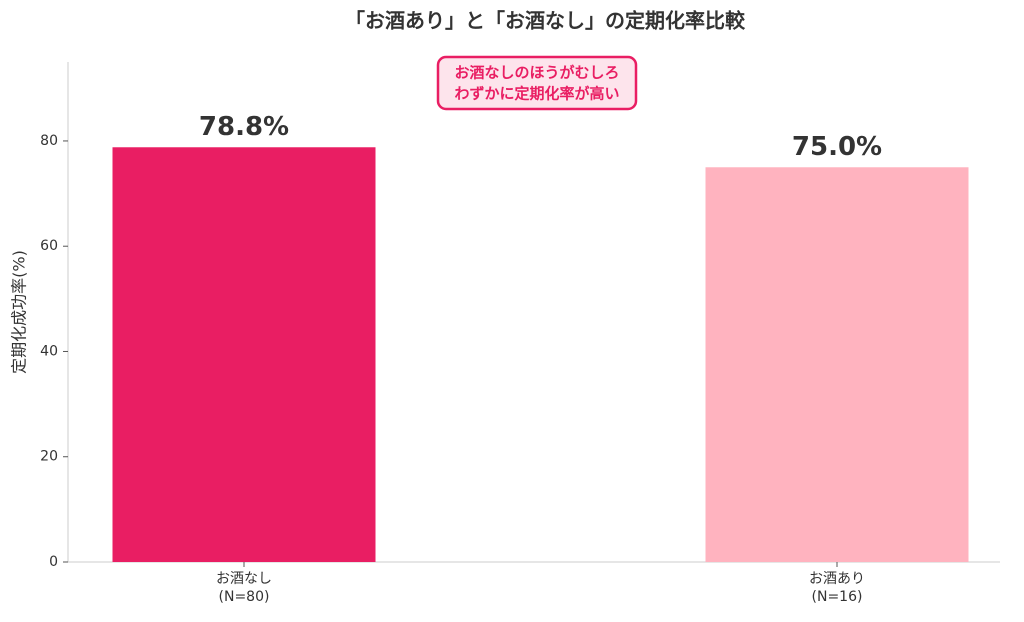 This screenshot has width=1024, height=622. What do you see at coordinates (19, 312) in the screenshot?
I see `y-axis-label: 定期化成功率(%)` at bounding box center [19, 312].